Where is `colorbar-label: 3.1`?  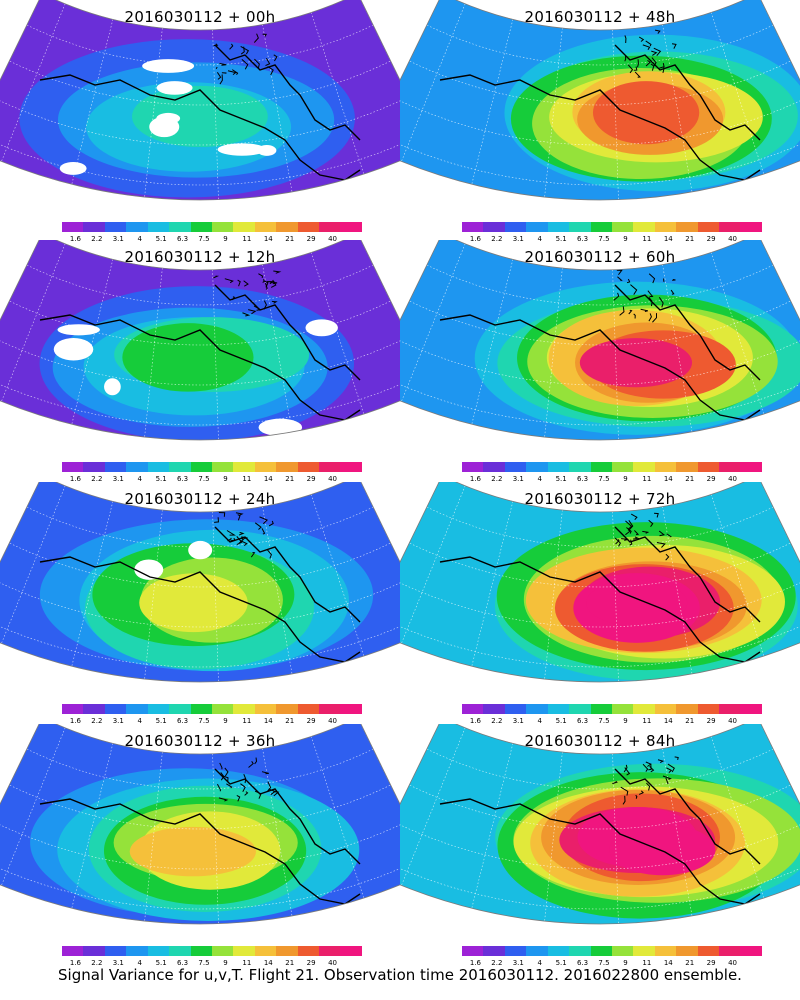 colorbar-label: 3.1 is located at coordinates (518, 721).